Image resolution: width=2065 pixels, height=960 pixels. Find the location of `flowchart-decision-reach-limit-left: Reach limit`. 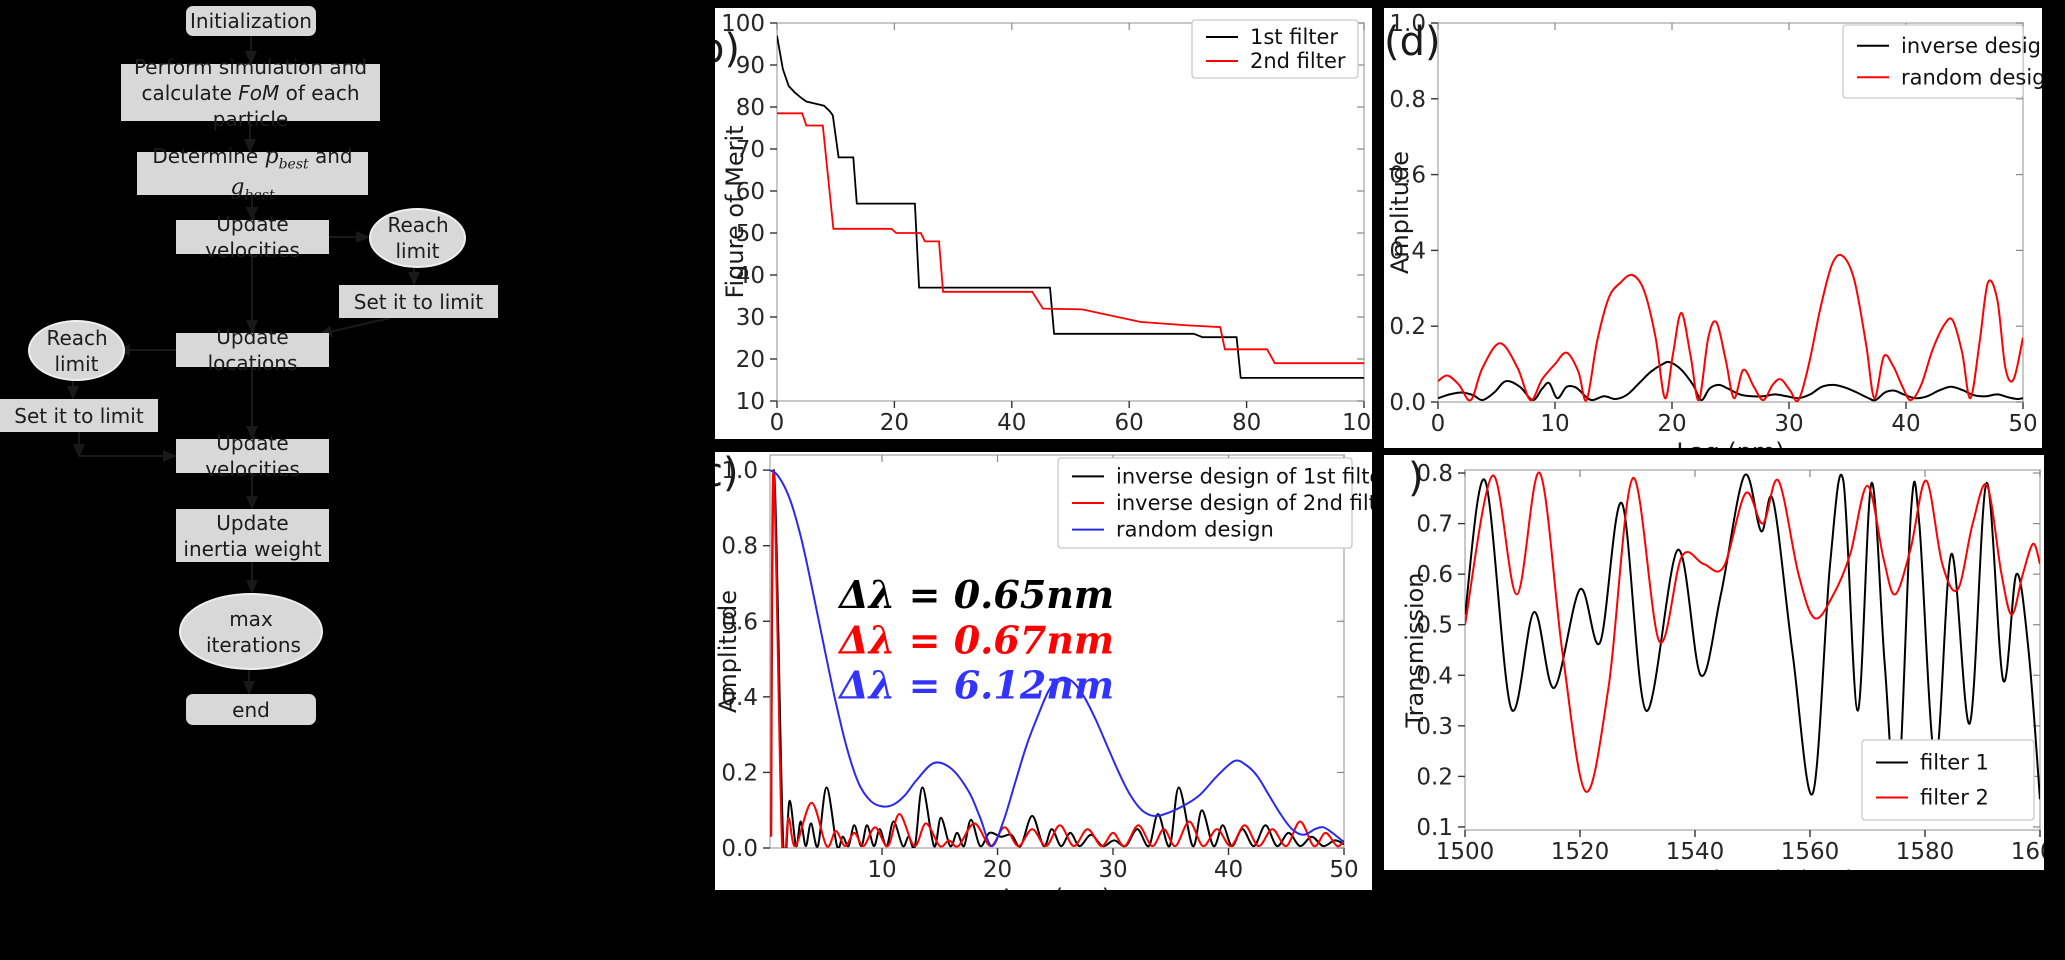

flowchart-decision-reach-limit-left: Reach limit is located at coordinates (76, 350).